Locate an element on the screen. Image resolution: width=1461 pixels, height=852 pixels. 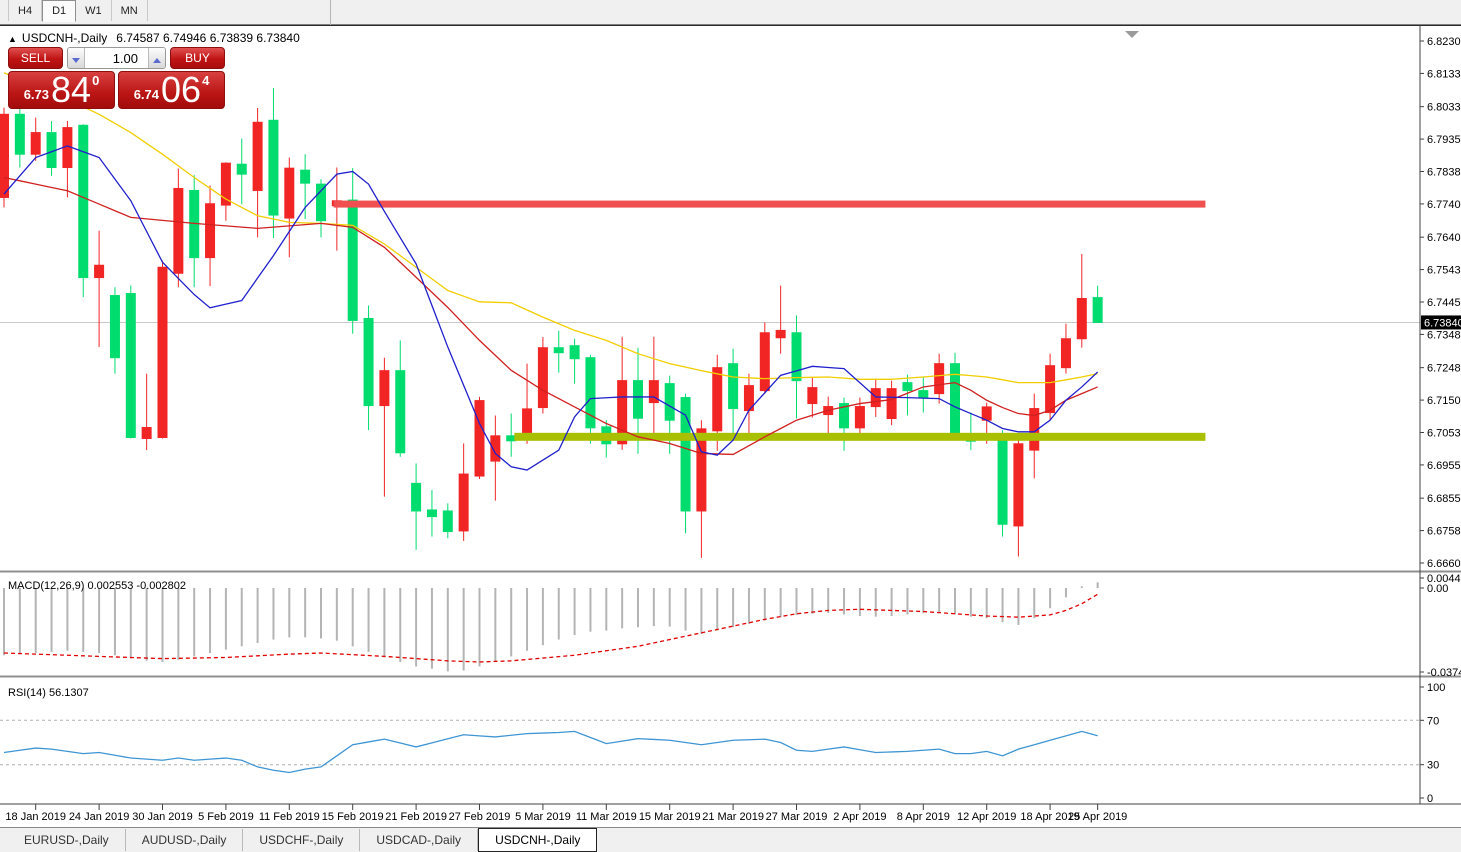
date-axis-label: 5 Mar 2019 is located at coordinates (543, 817).